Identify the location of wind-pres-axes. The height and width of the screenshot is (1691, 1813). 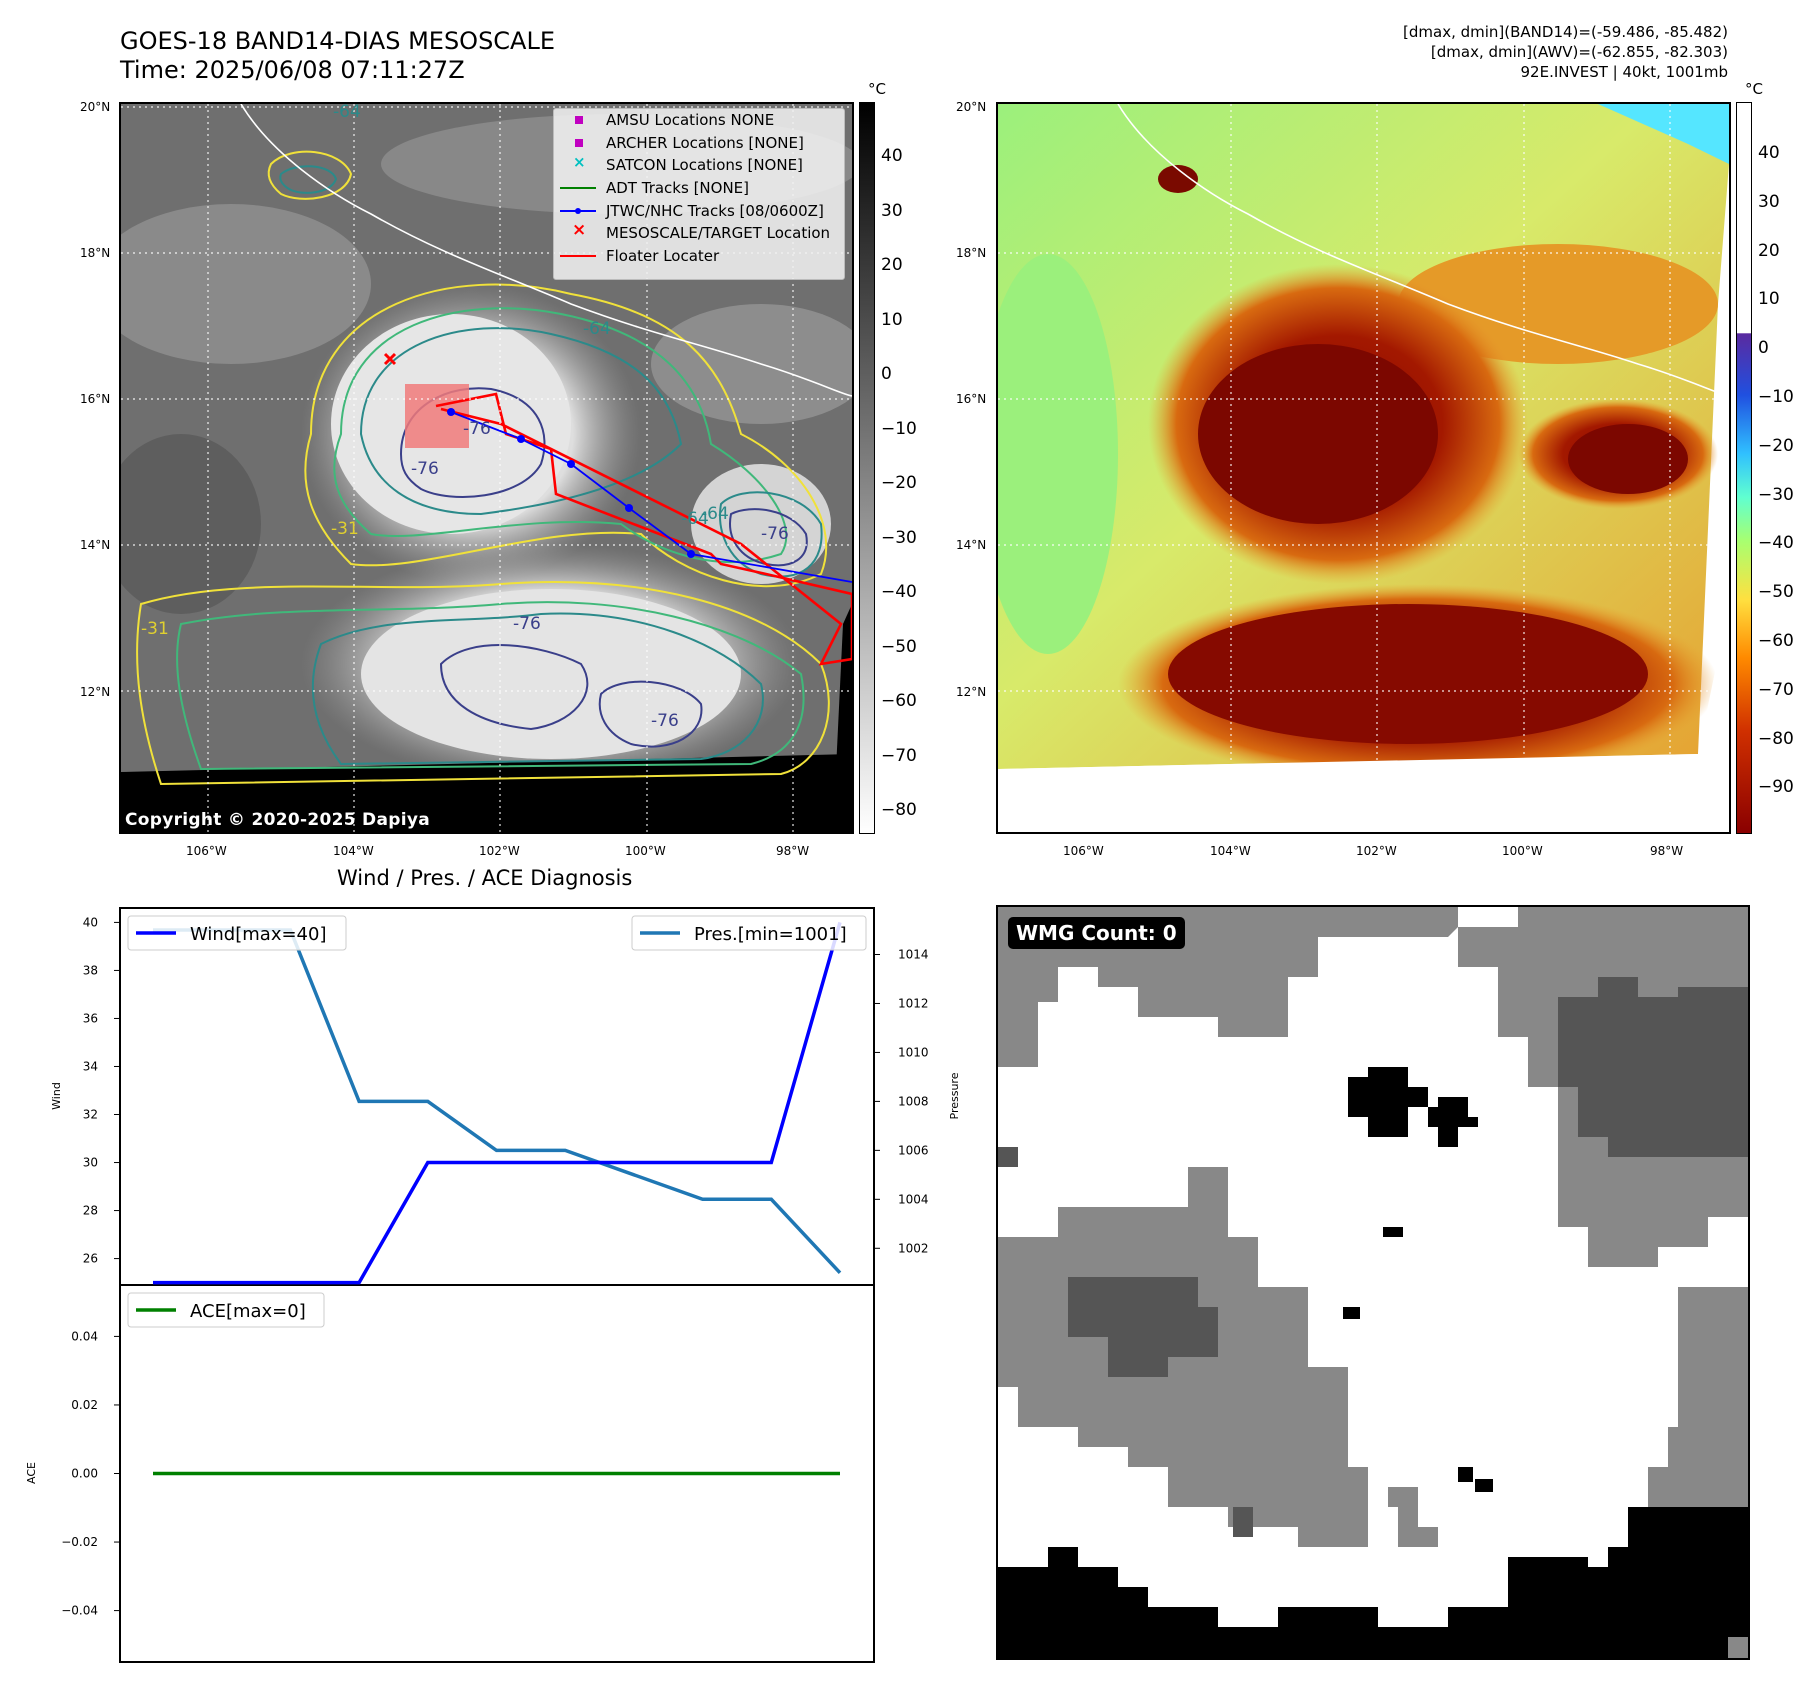
(497, 1096).